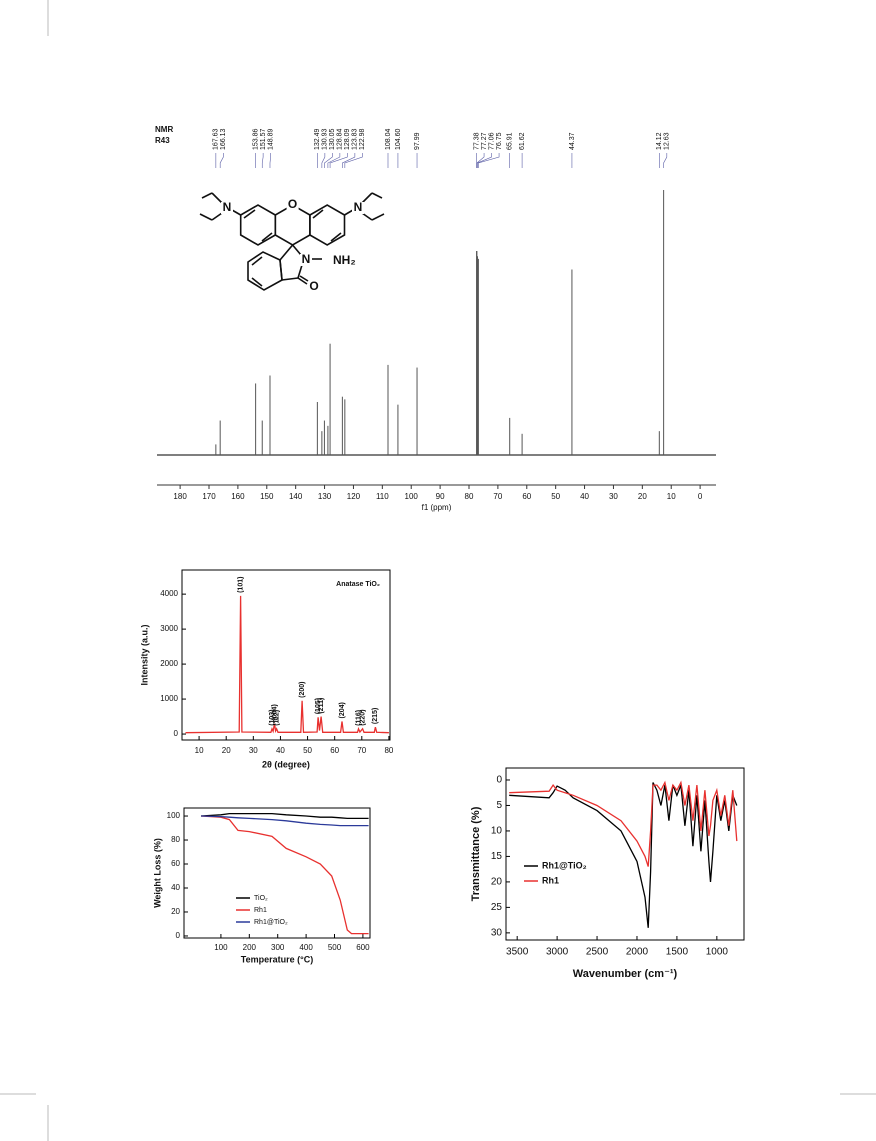 This screenshot has height=1141, width=876. I want to click on peak-label: 76.75, so click(499, 141).